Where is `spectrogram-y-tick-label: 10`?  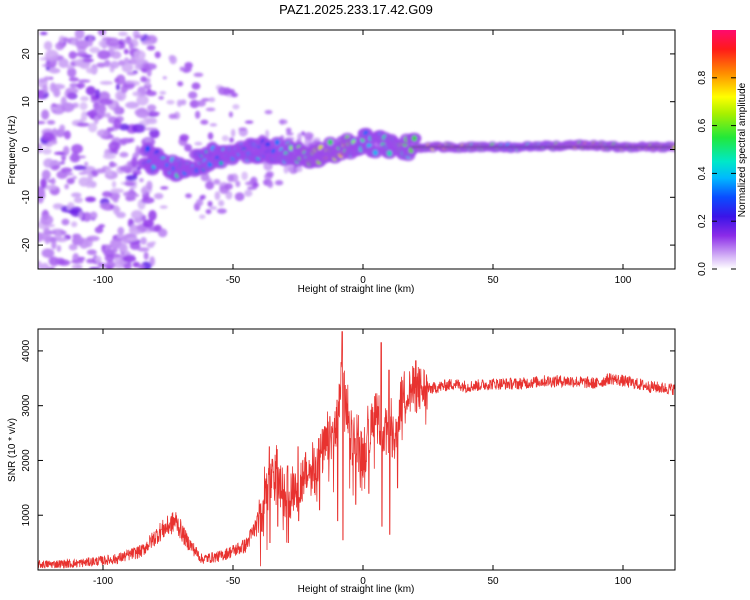 spectrogram-y-tick-label: 10 is located at coordinates (26, 102).